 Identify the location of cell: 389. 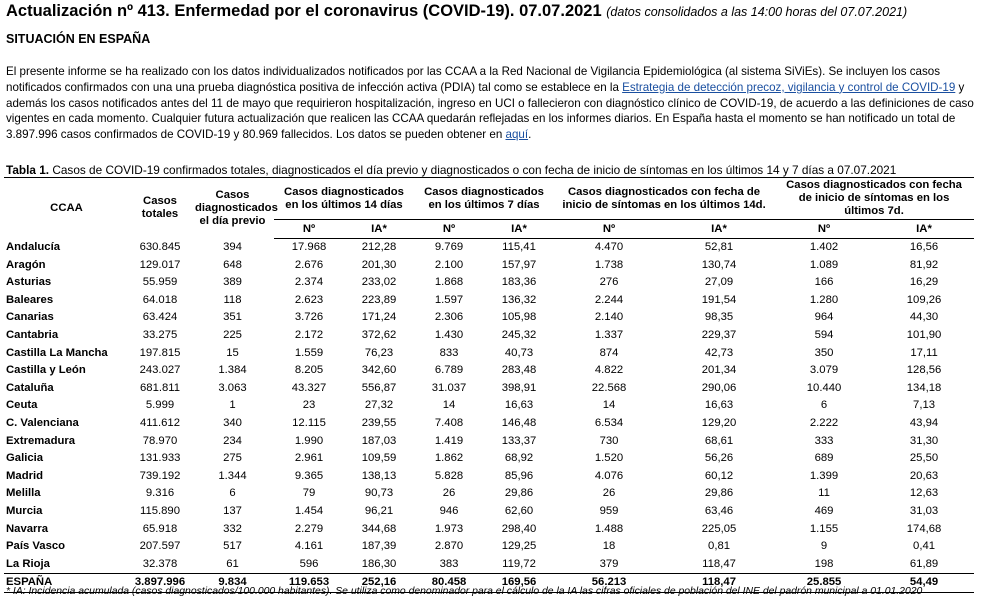
(232, 282).